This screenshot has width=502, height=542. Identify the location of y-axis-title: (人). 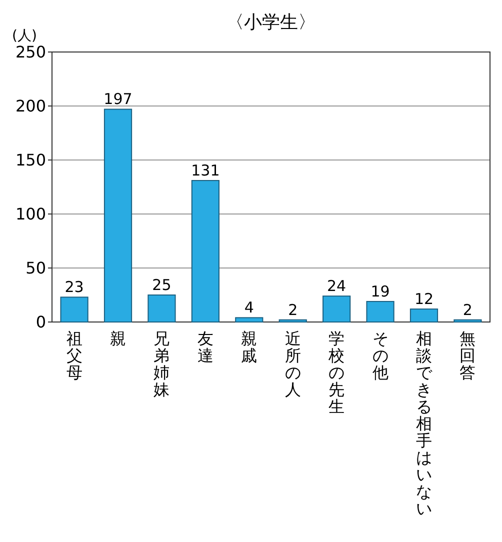
(24, 36).